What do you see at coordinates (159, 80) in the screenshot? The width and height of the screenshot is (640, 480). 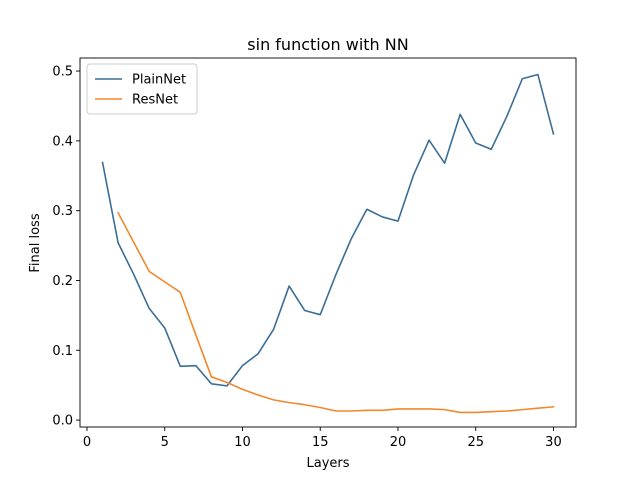 I see `legend-label-plainnet: PlainNet` at bounding box center [159, 80].